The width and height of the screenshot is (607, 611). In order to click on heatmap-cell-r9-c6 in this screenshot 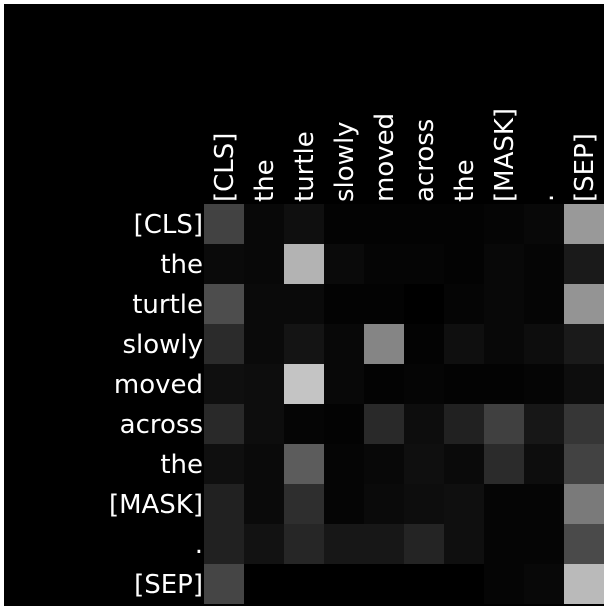, I will do `click(464, 584)`.